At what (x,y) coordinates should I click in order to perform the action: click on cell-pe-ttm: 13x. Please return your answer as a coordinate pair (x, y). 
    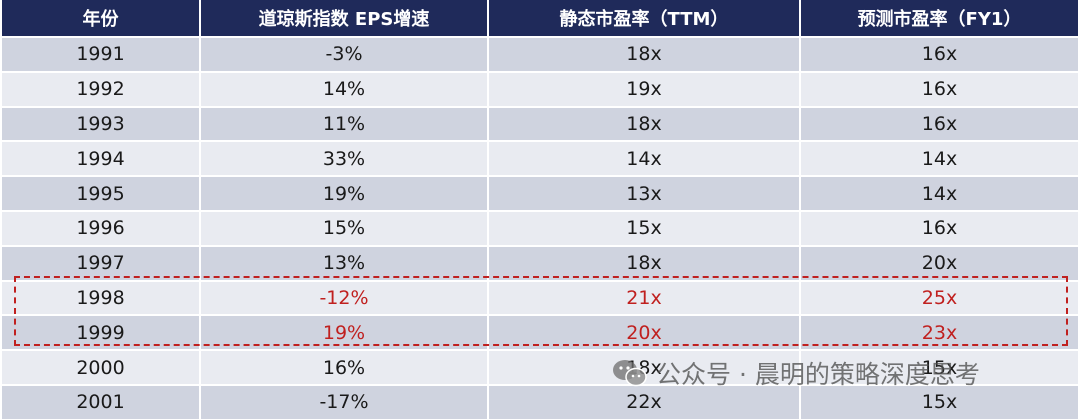
    Looking at the image, I should click on (644, 193).